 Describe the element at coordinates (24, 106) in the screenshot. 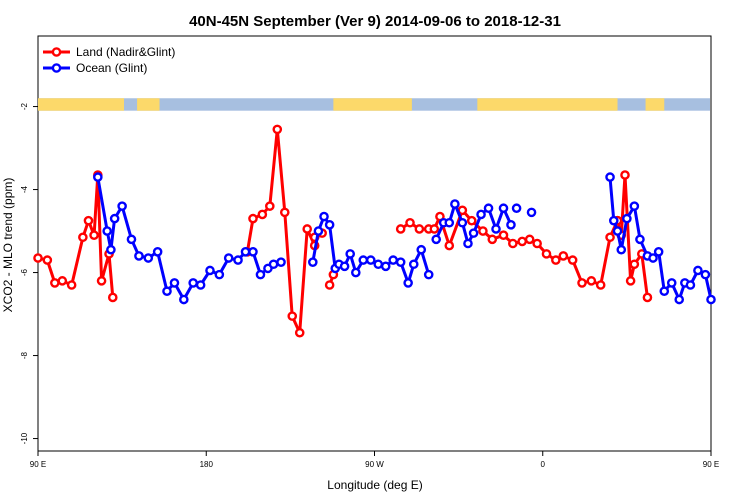

I see `y-tick-label: -2` at that location.